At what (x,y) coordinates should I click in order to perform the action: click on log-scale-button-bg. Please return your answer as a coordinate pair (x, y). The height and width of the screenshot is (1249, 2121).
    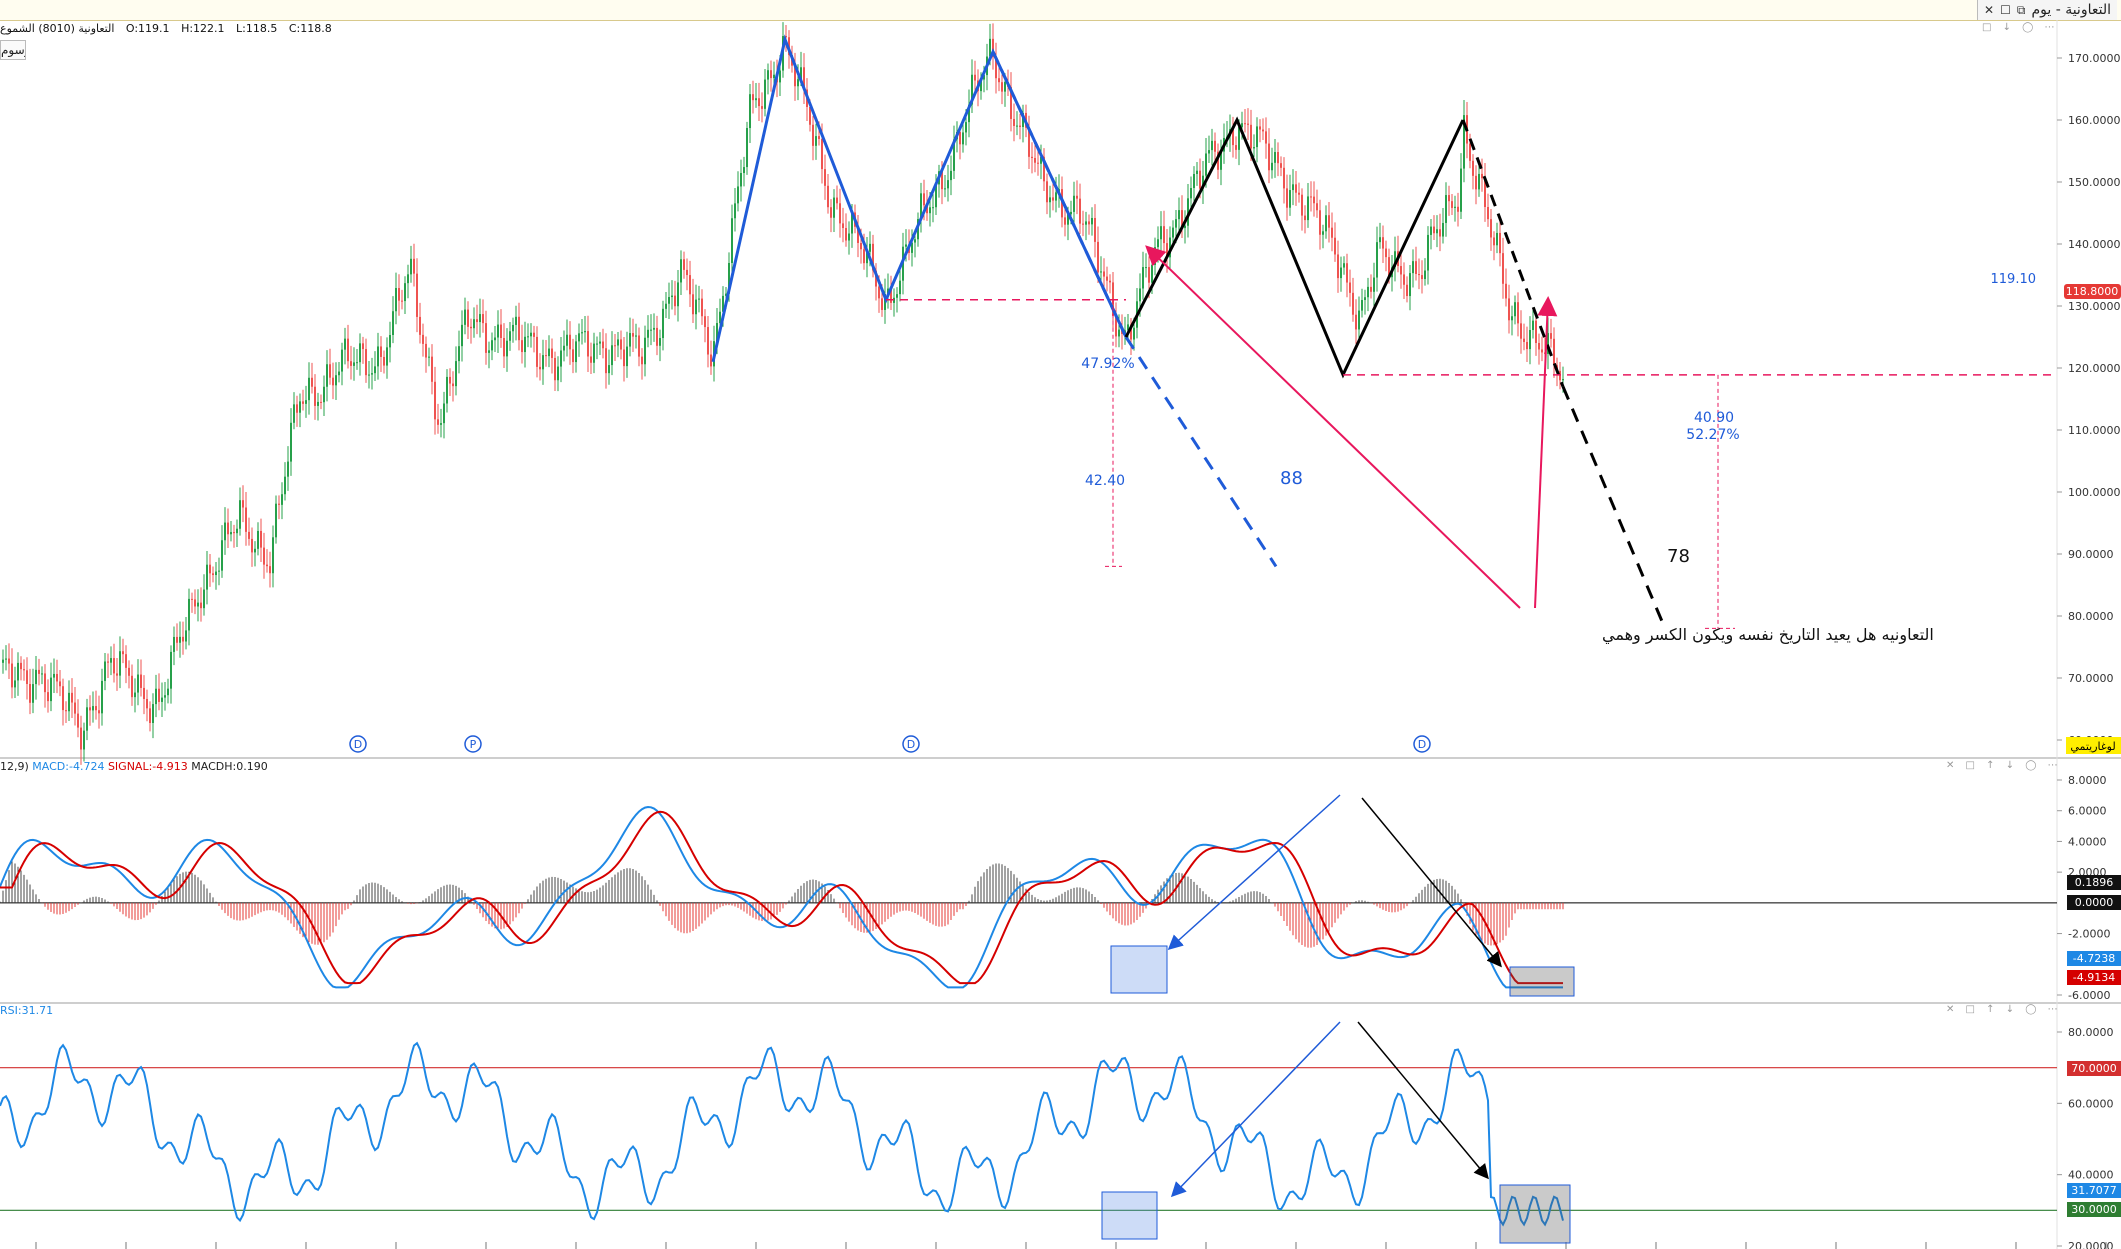
    Looking at the image, I should click on (2093, 745).